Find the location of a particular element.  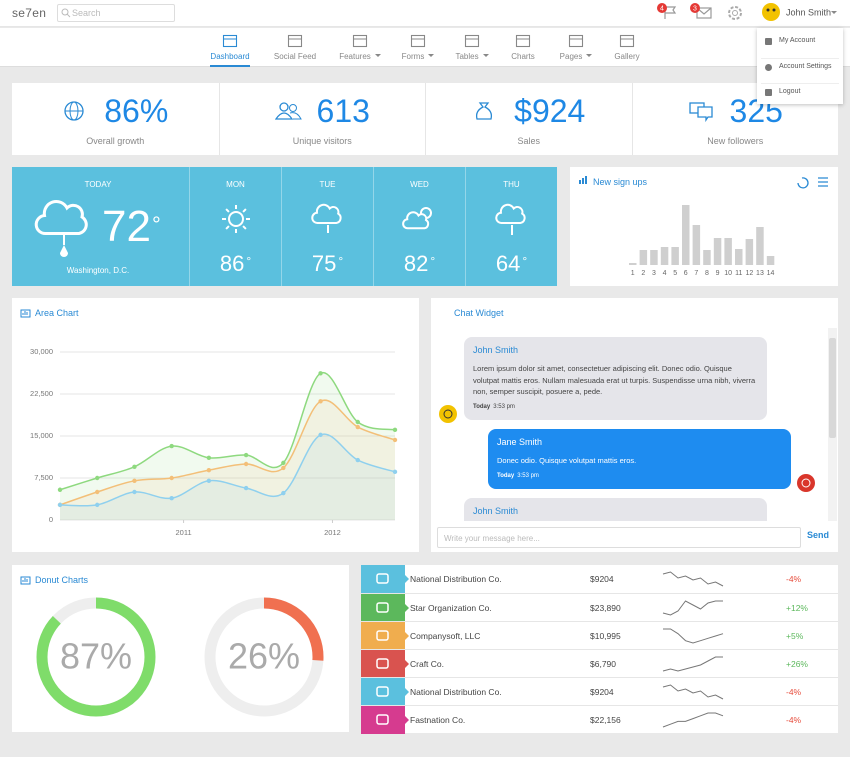

badge is located at coordinates (695, 8).